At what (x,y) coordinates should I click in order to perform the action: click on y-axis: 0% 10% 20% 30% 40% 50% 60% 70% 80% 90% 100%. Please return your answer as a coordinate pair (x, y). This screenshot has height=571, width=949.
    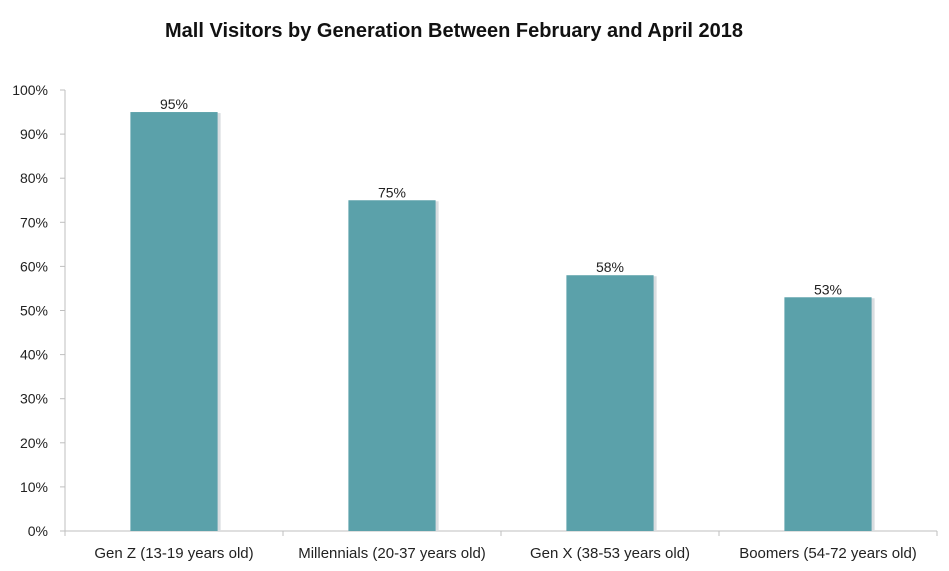
    Looking at the image, I should click on (39, 310).